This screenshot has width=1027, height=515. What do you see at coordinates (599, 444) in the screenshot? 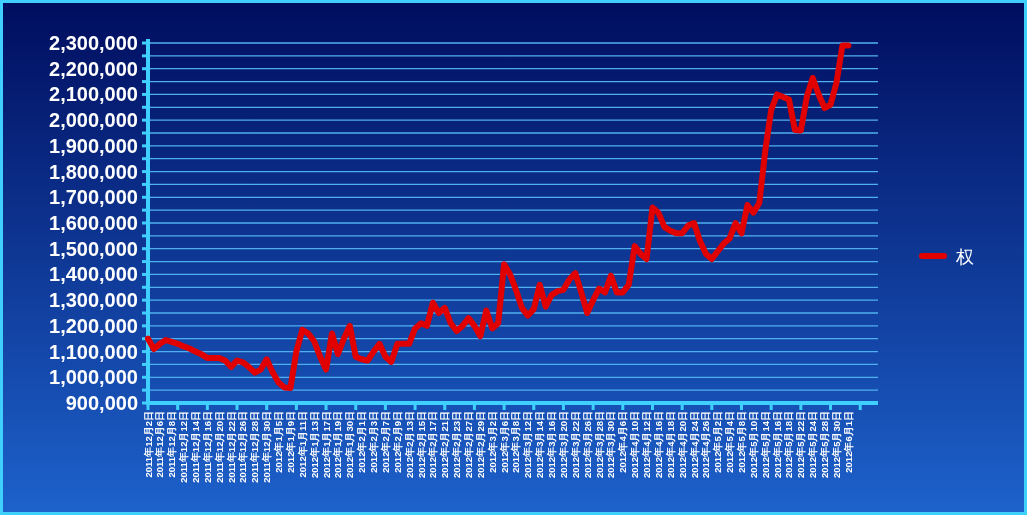
I see `x-tick-label: 2012年3月28日` at bounding box center [599, 444].